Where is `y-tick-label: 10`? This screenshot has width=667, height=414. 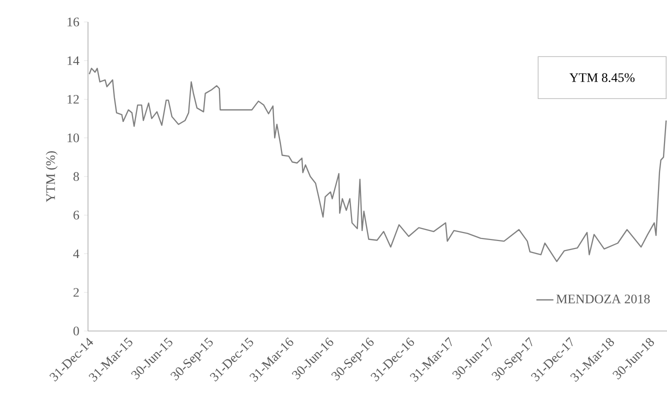 y-tick-label: 10 is located at coordinates (73, 137).